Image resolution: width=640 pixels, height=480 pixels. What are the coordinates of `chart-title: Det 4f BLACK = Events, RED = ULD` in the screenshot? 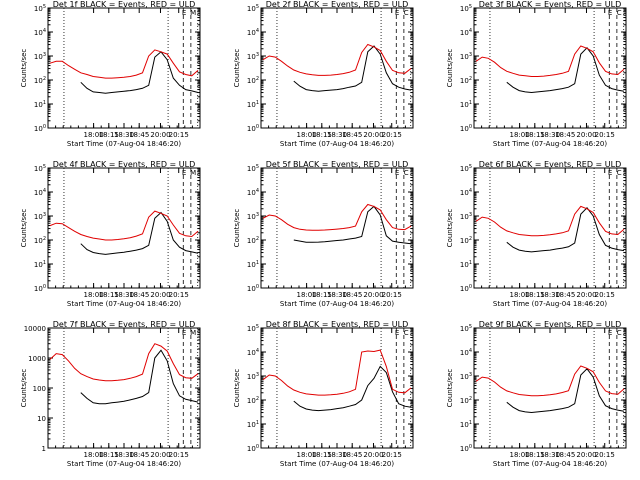 It's located at (124, 164).